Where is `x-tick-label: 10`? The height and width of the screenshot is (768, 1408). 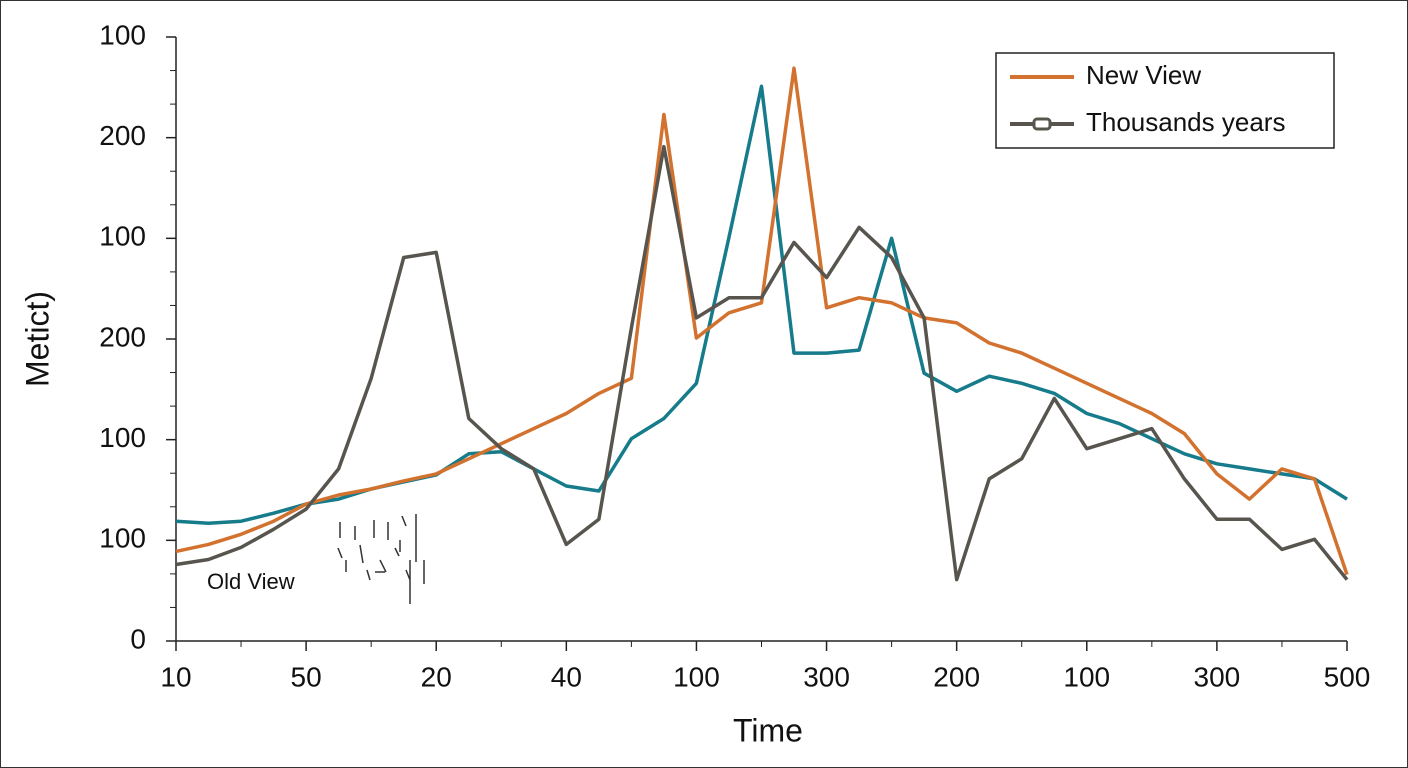 x-tick-label: 10 is located at coordinates (175, 676).